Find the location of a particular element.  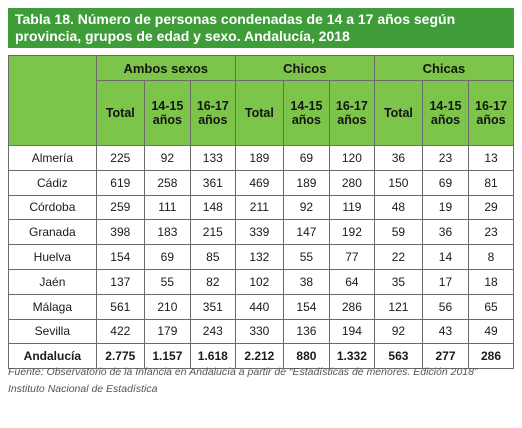

value-cell: 133 is located at coordinates (212, 158).